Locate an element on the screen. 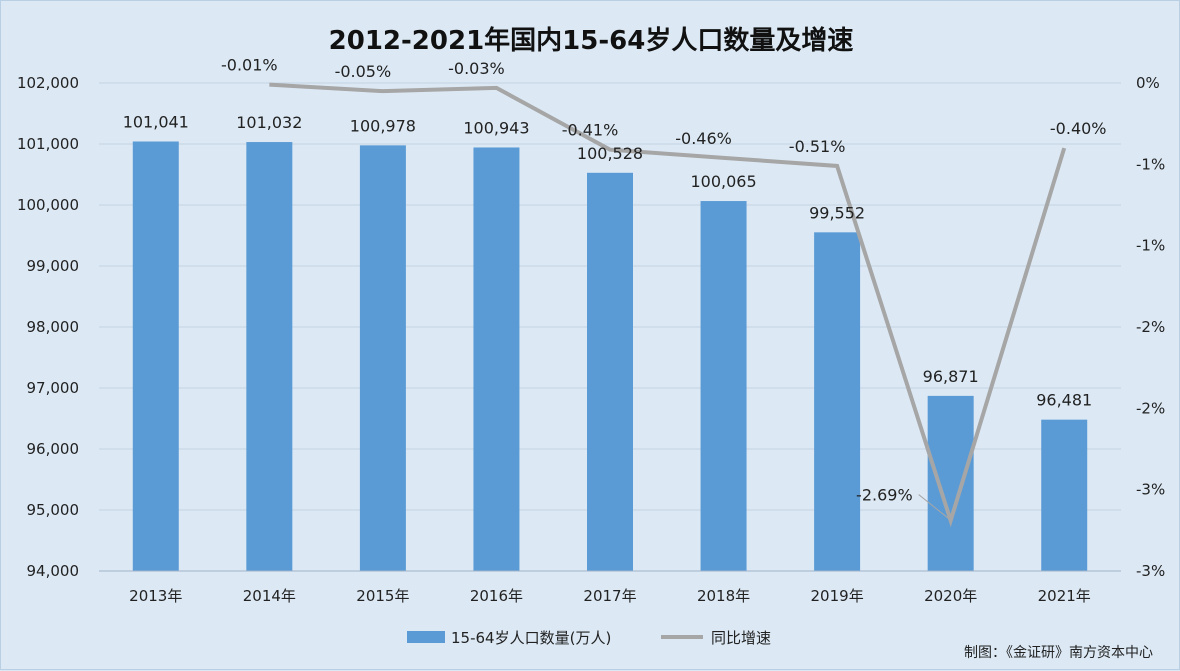 This screenshot has height=671, width=1180. y-left-tick-label: 95,000 is located at coordinates (53, 510).